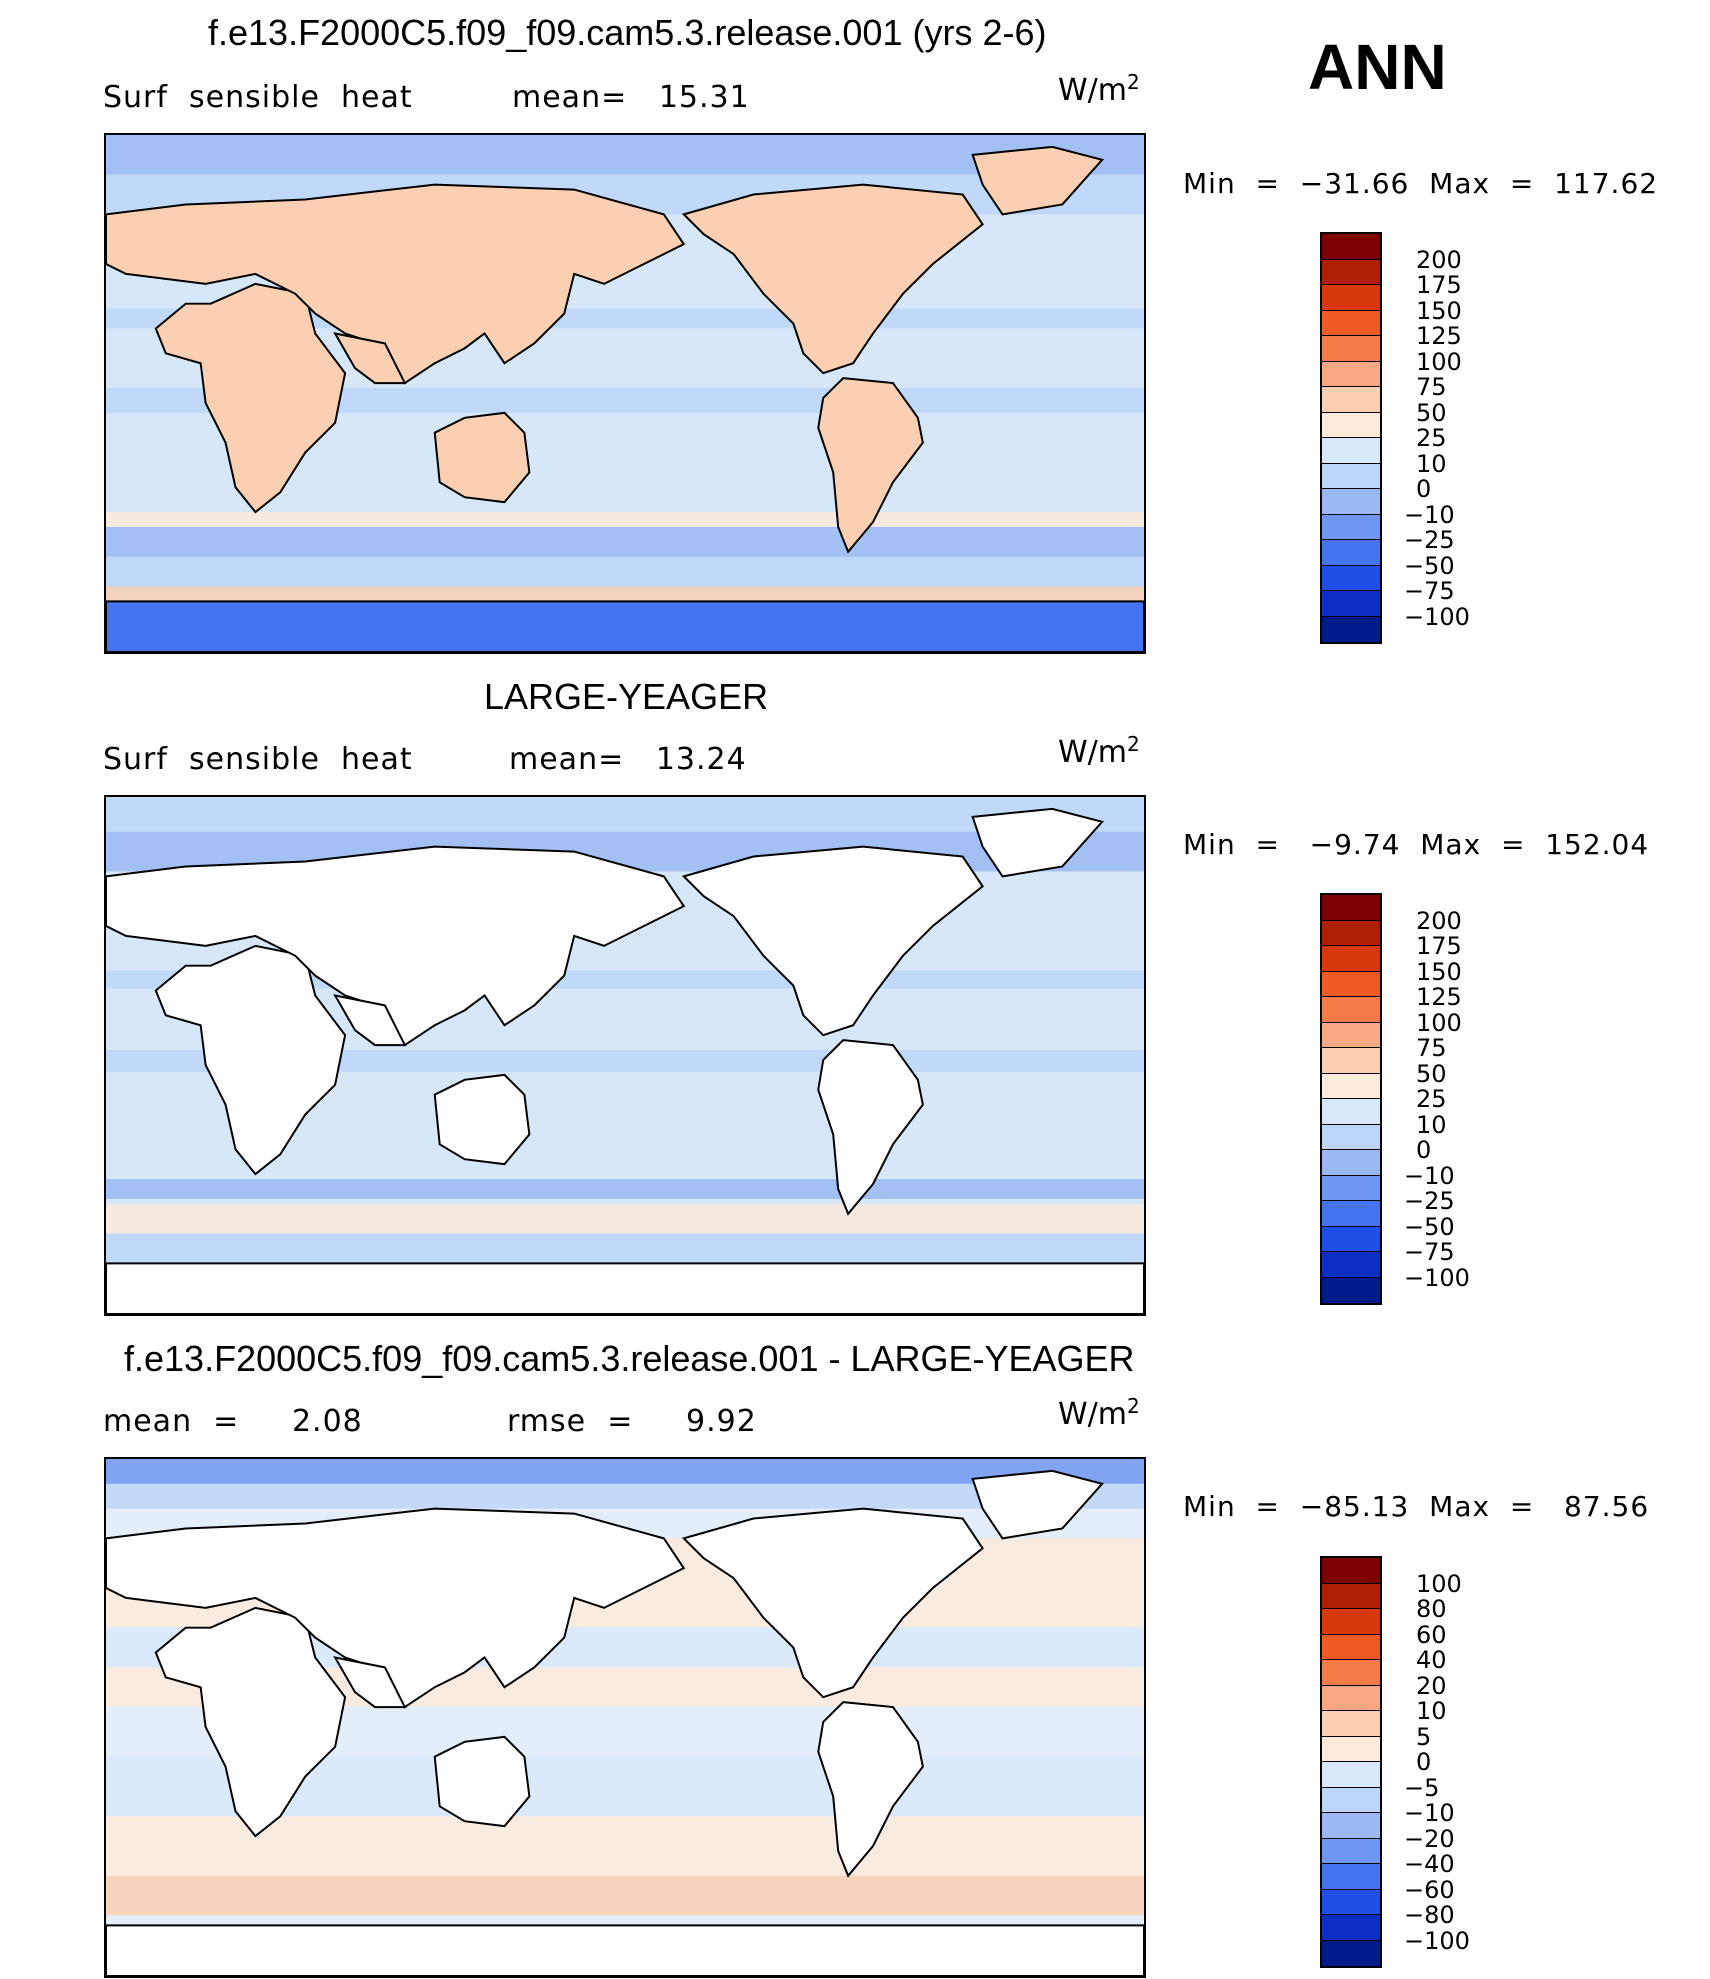 The height and width of the screenshot is (1979, 1710). I want to click on colorbar-tick-label: −80, so click(1429, 1915).